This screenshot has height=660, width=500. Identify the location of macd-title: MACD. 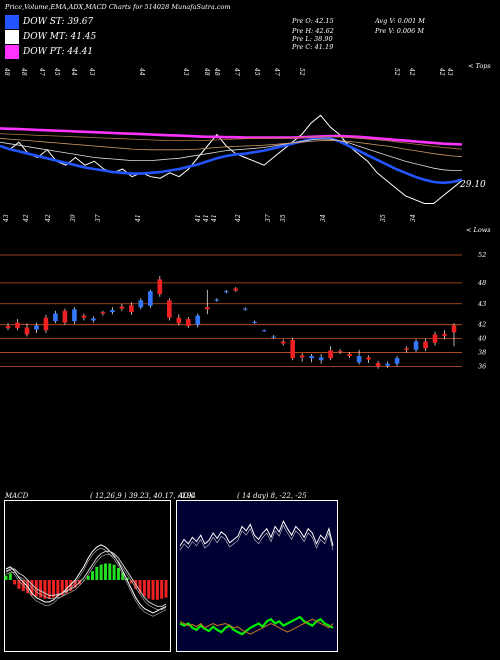
(17, 496).